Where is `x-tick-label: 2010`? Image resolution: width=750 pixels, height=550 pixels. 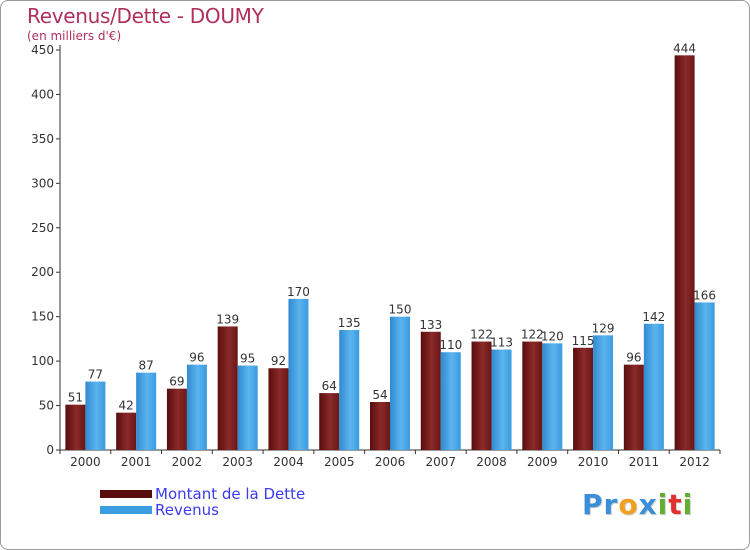
x-tick-label: 2010 is located at coordinates (593, 462).